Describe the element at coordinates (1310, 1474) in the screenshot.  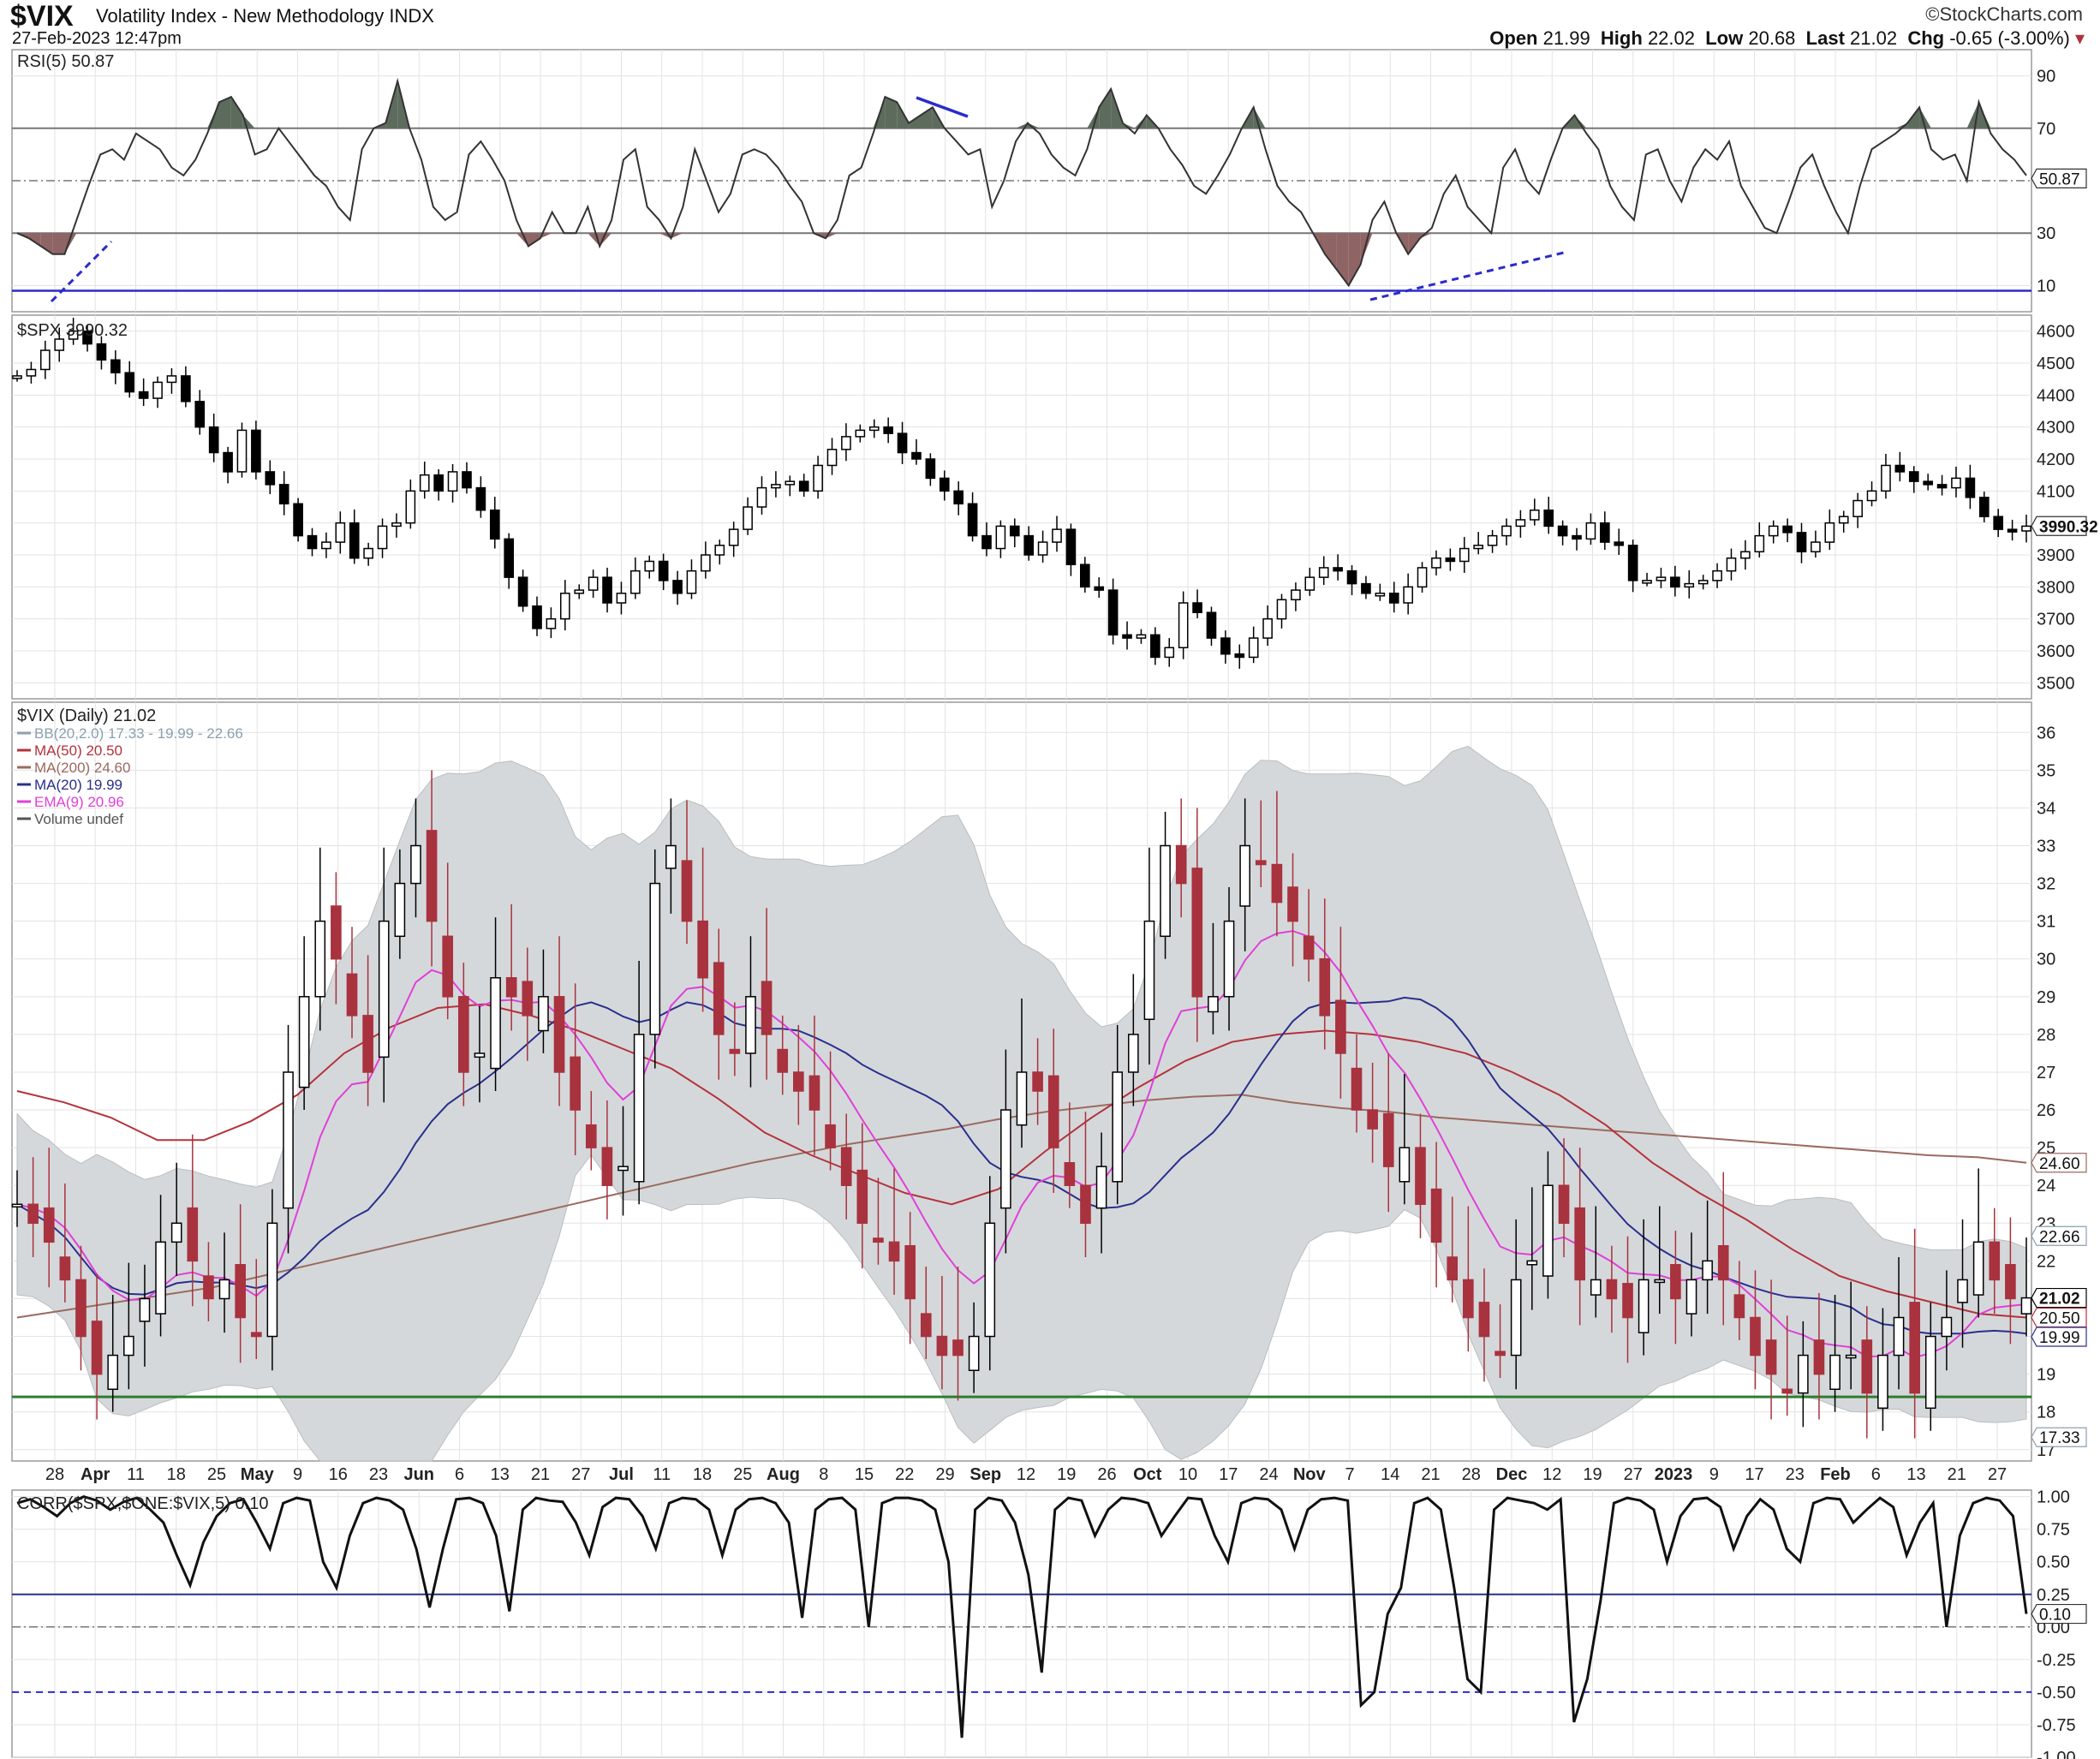
I see `x-tick-label: Nov` at that location.